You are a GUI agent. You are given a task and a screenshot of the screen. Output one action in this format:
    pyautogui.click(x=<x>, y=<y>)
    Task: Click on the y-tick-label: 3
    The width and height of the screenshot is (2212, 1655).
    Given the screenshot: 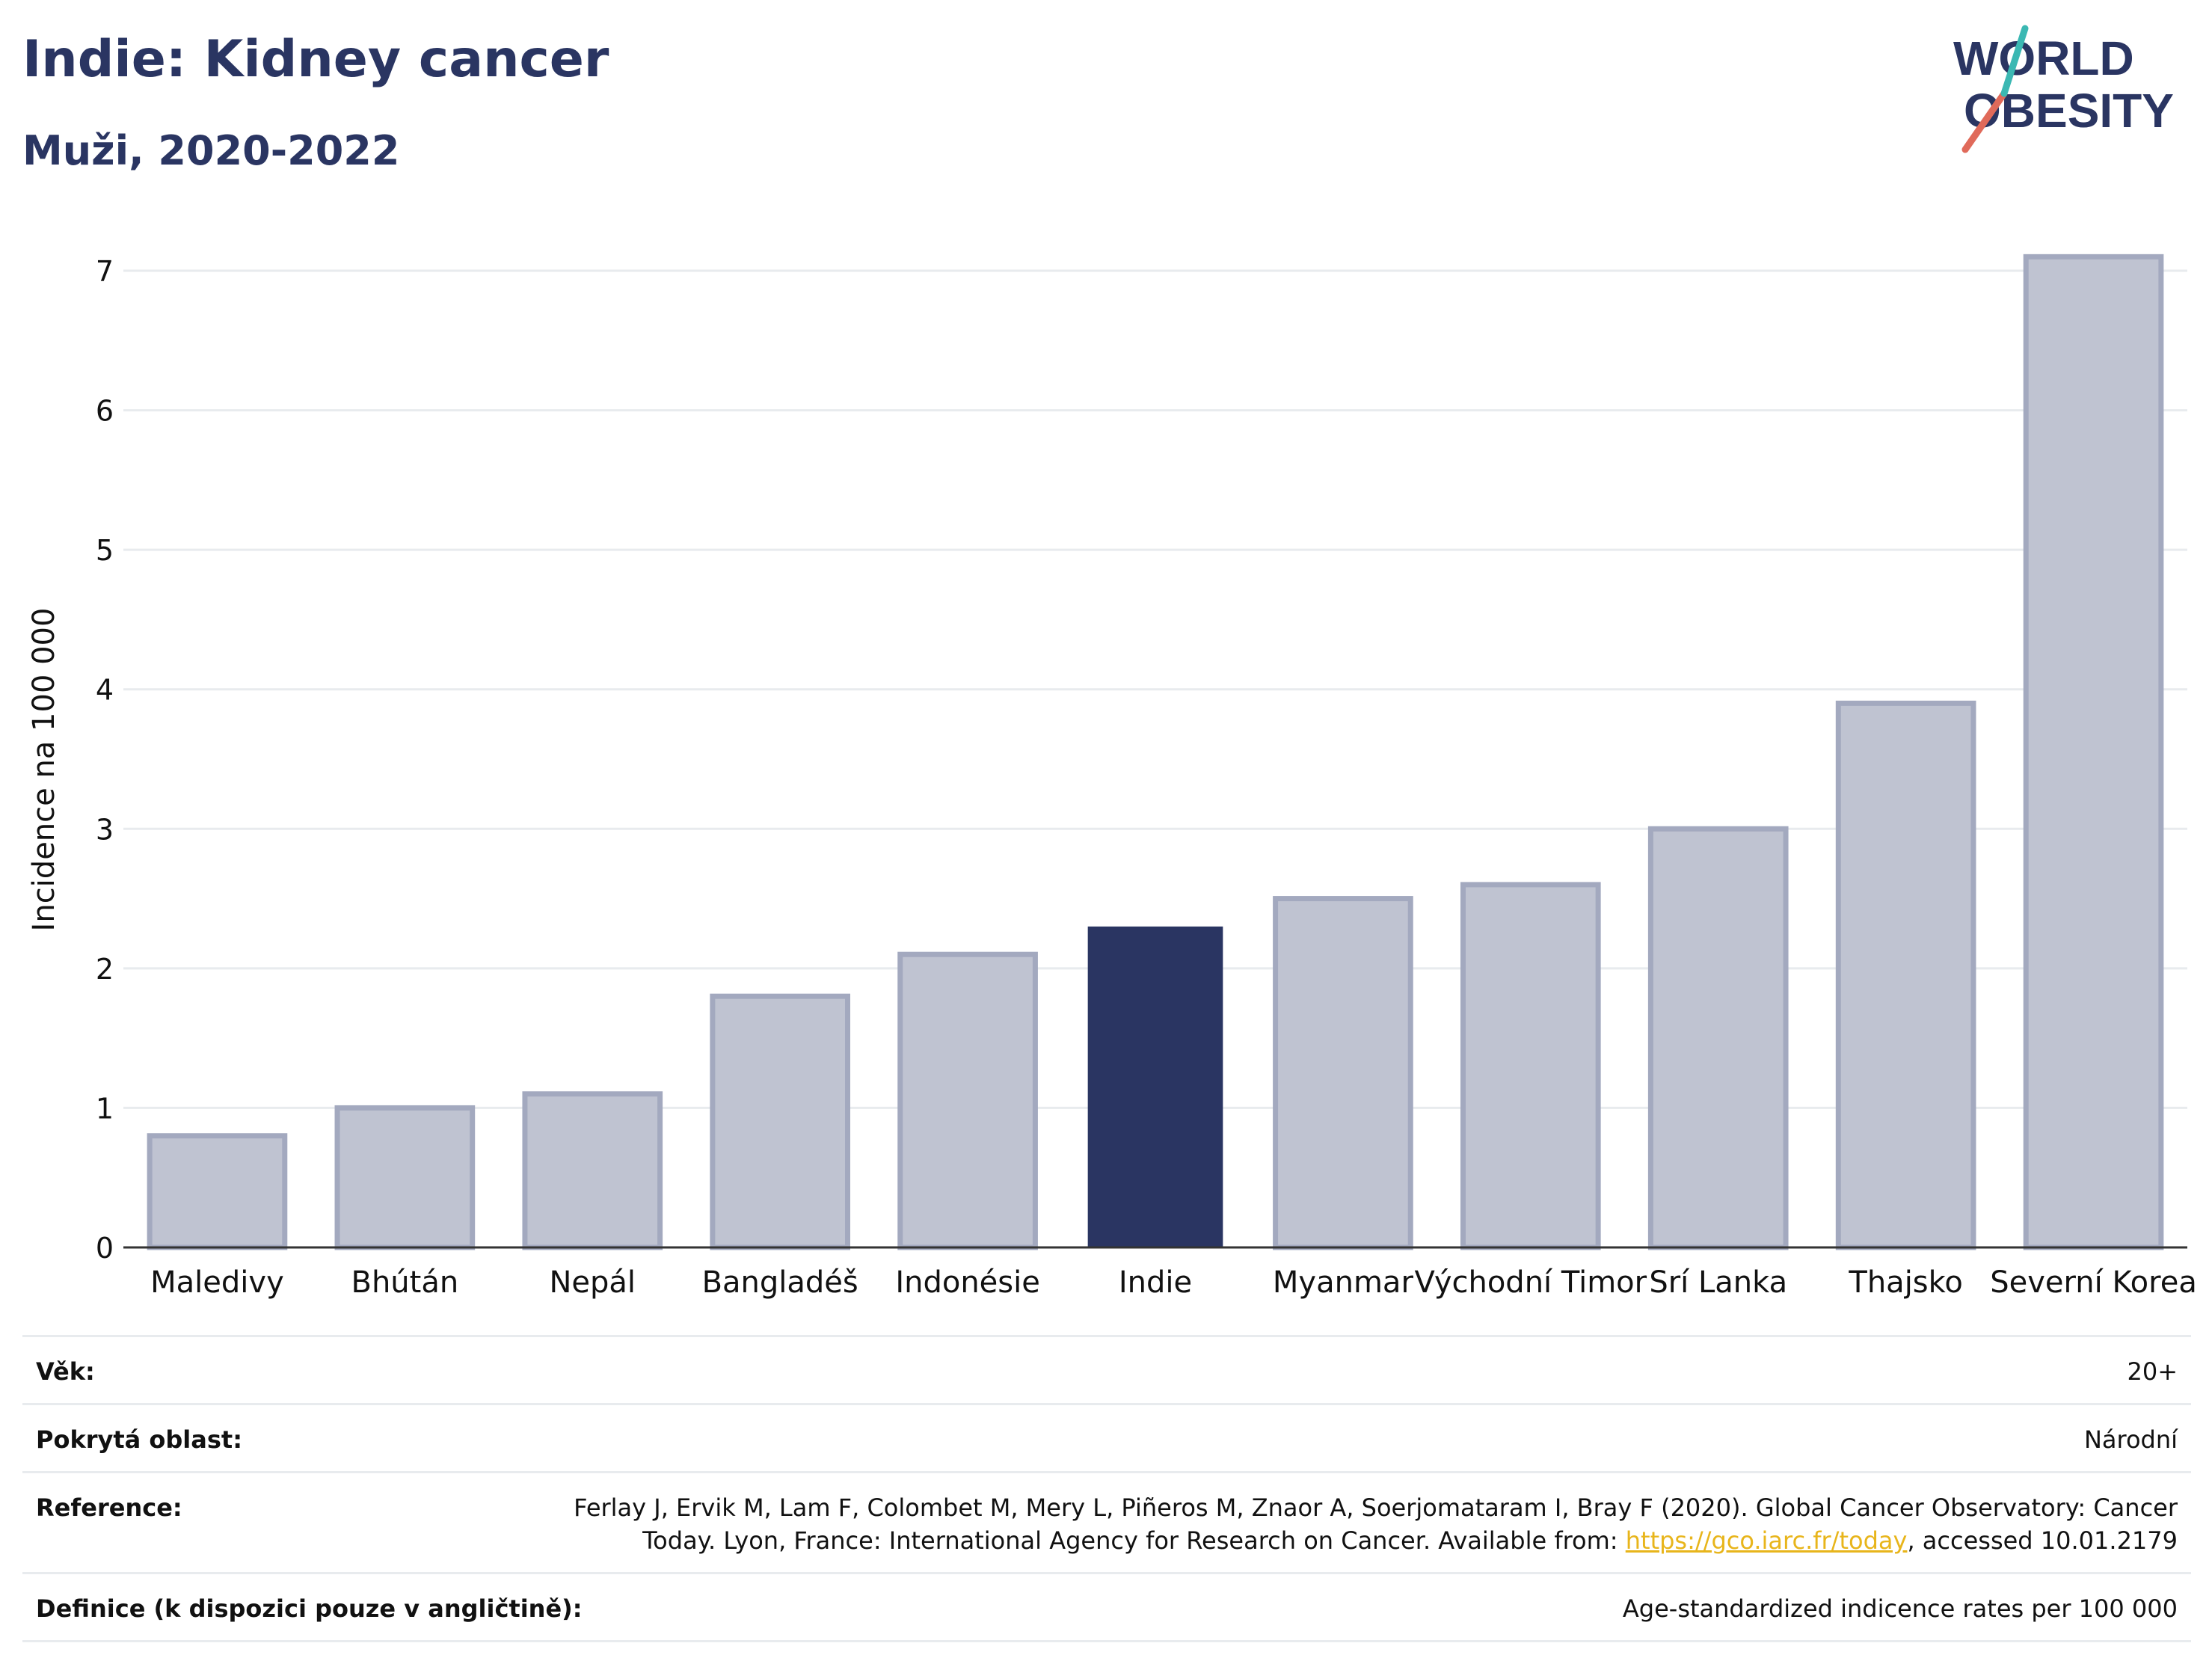 What is the action you would take?
    pyautogui.click(x=105, y=829)
    